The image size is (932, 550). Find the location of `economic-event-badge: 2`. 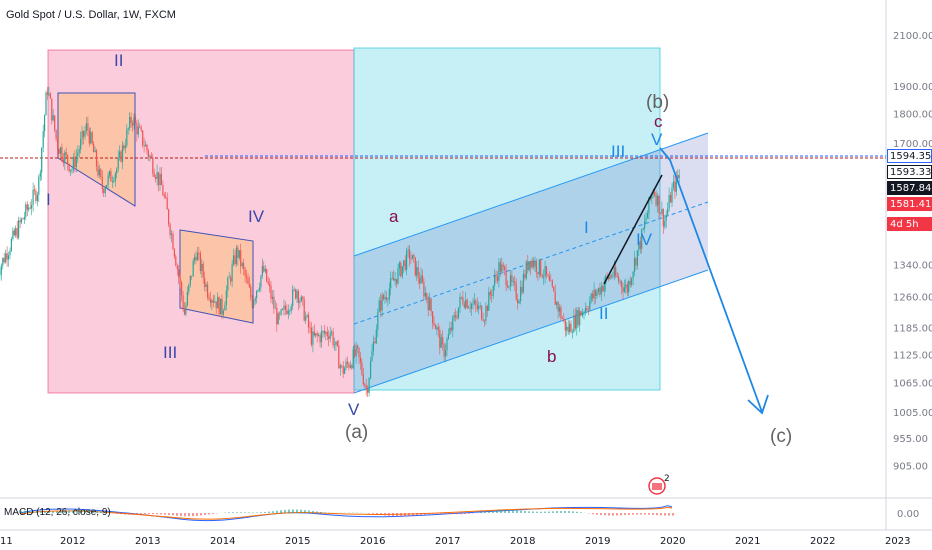

economic-event-badge: 2 is located at coordinates (659, 484).